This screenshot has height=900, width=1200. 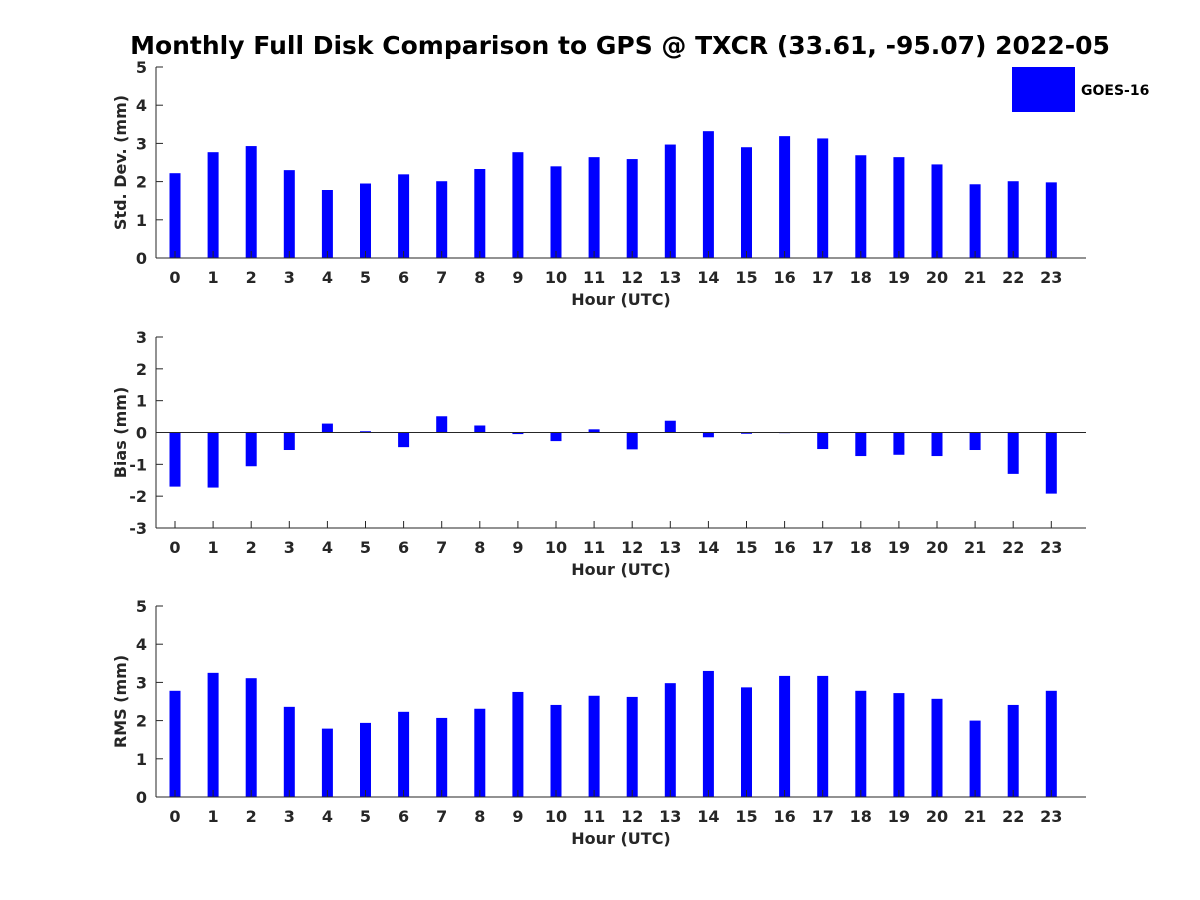 I want to click on y-tick-label: 4, so click(x=141, y=644).